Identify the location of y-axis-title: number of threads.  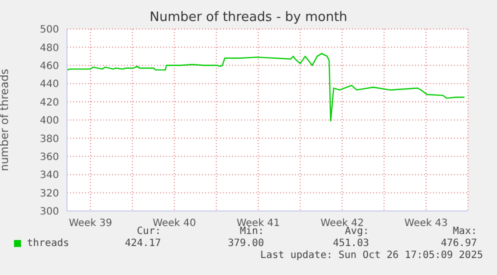
(5, 120).